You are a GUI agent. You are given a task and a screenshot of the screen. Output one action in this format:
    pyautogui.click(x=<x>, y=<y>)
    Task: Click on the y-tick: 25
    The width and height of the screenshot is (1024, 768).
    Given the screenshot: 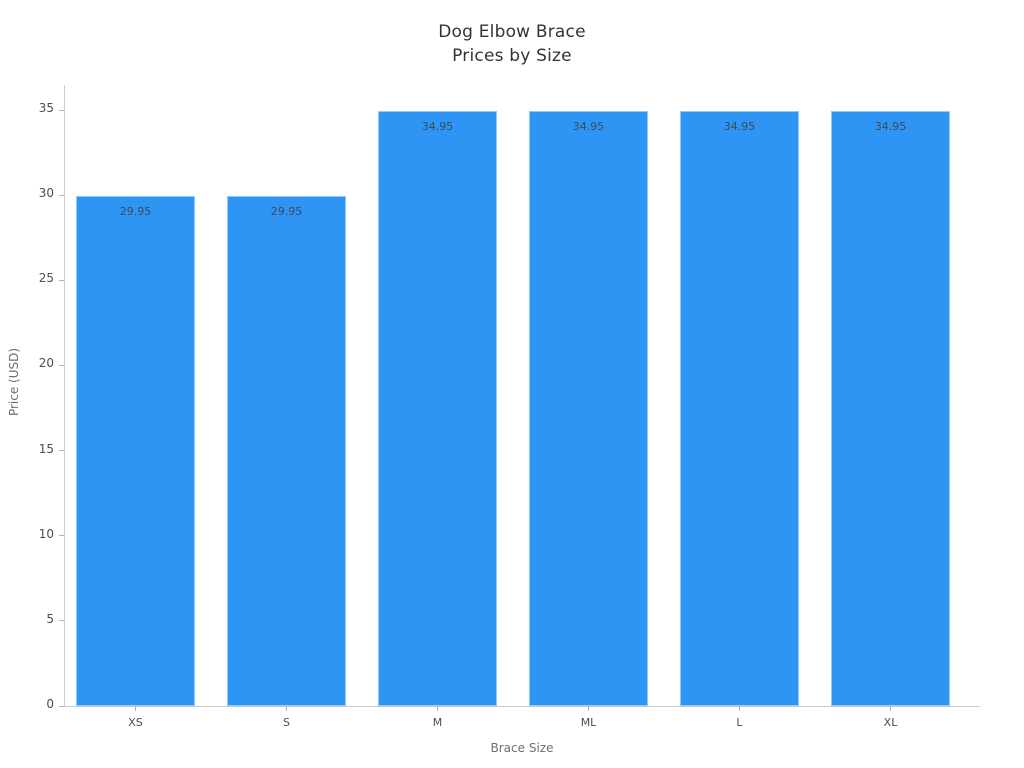 What is the action you would take?
    pyautogui.click(x=32, y=278)
    